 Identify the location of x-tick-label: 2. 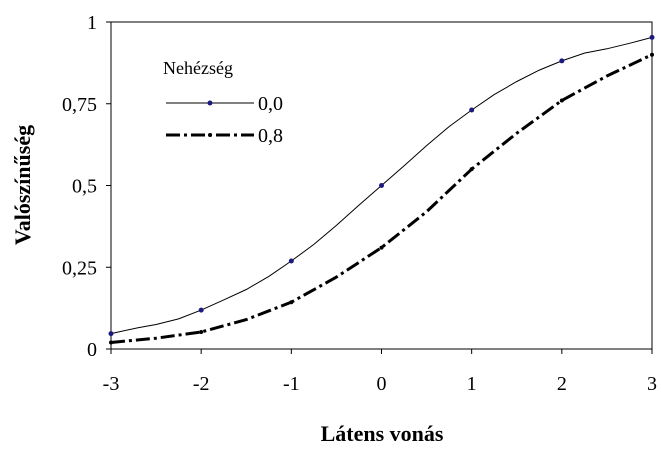
(562, 384).